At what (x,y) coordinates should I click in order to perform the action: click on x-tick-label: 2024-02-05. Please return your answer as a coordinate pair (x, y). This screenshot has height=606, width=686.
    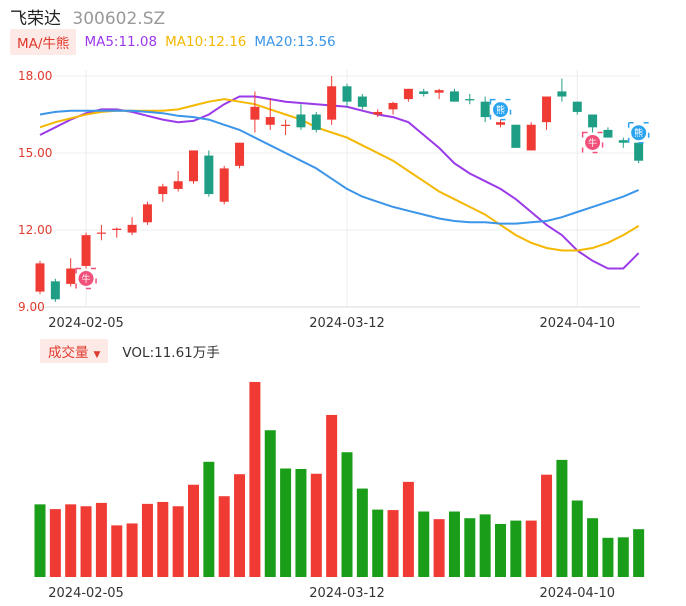
    Looking at the image, I should click on (86, 593).